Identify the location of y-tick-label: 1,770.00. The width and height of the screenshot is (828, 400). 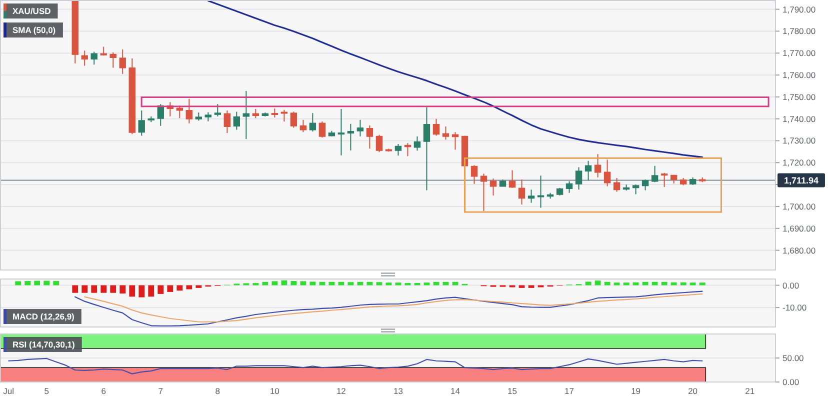
(799, 53).